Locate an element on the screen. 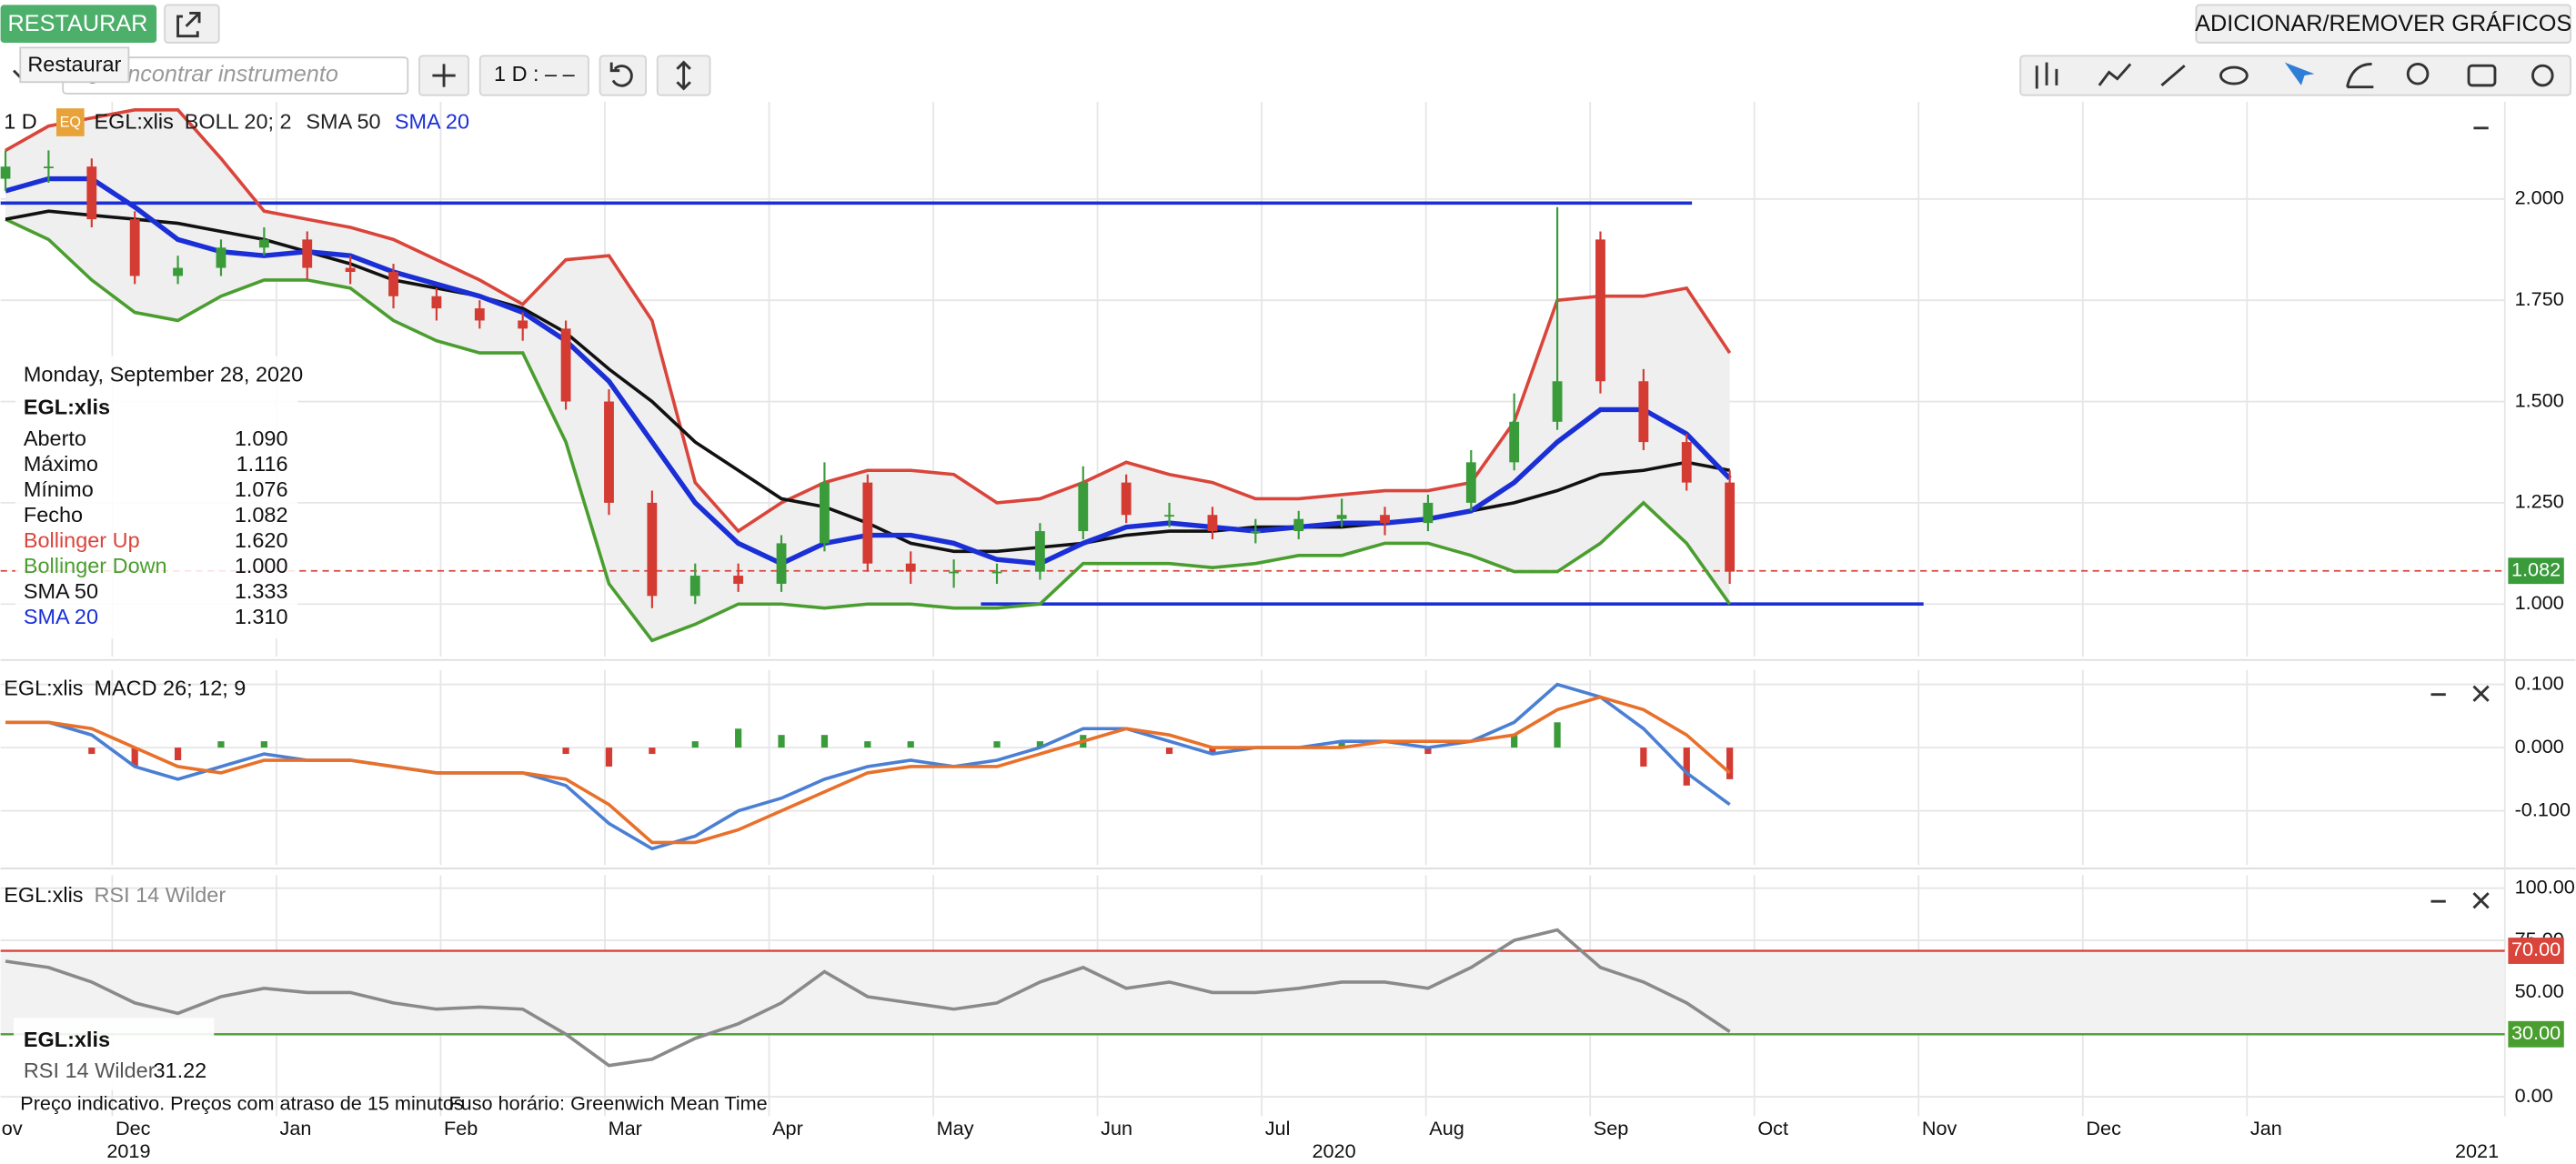 The width and height of the screenshot is (2576, 1164). settings-tool is located at coordinates (2542, 75).